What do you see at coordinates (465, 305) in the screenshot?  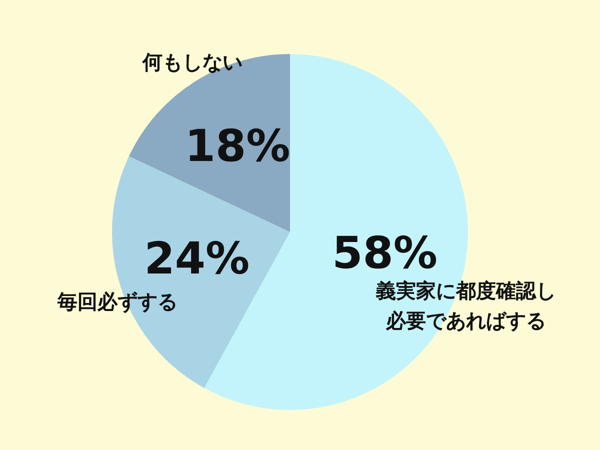 I see `slice-label: 義実家に都度確認し必要であればする` at bounding box center [465, 305].